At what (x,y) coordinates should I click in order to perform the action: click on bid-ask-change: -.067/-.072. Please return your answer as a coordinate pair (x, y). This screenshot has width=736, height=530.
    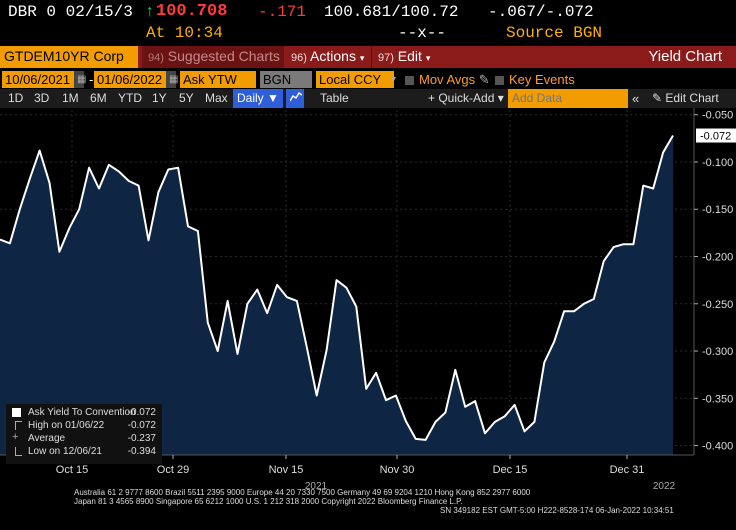
    Looking at the image, I should click on (541, 12).